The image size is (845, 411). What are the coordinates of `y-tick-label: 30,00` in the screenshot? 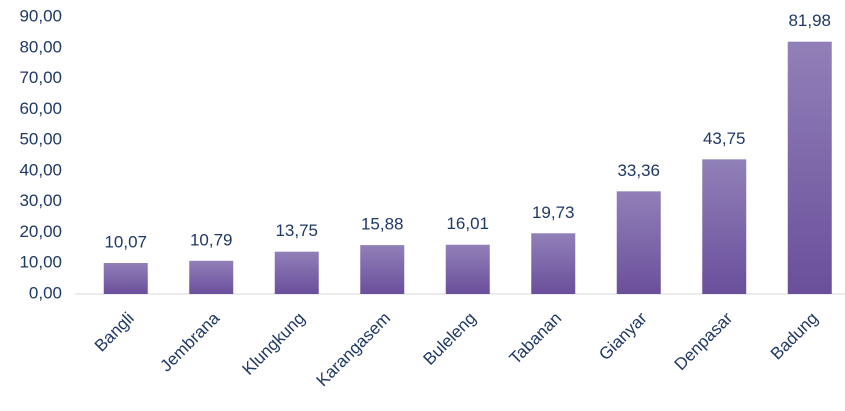 It's located at (40, 200).